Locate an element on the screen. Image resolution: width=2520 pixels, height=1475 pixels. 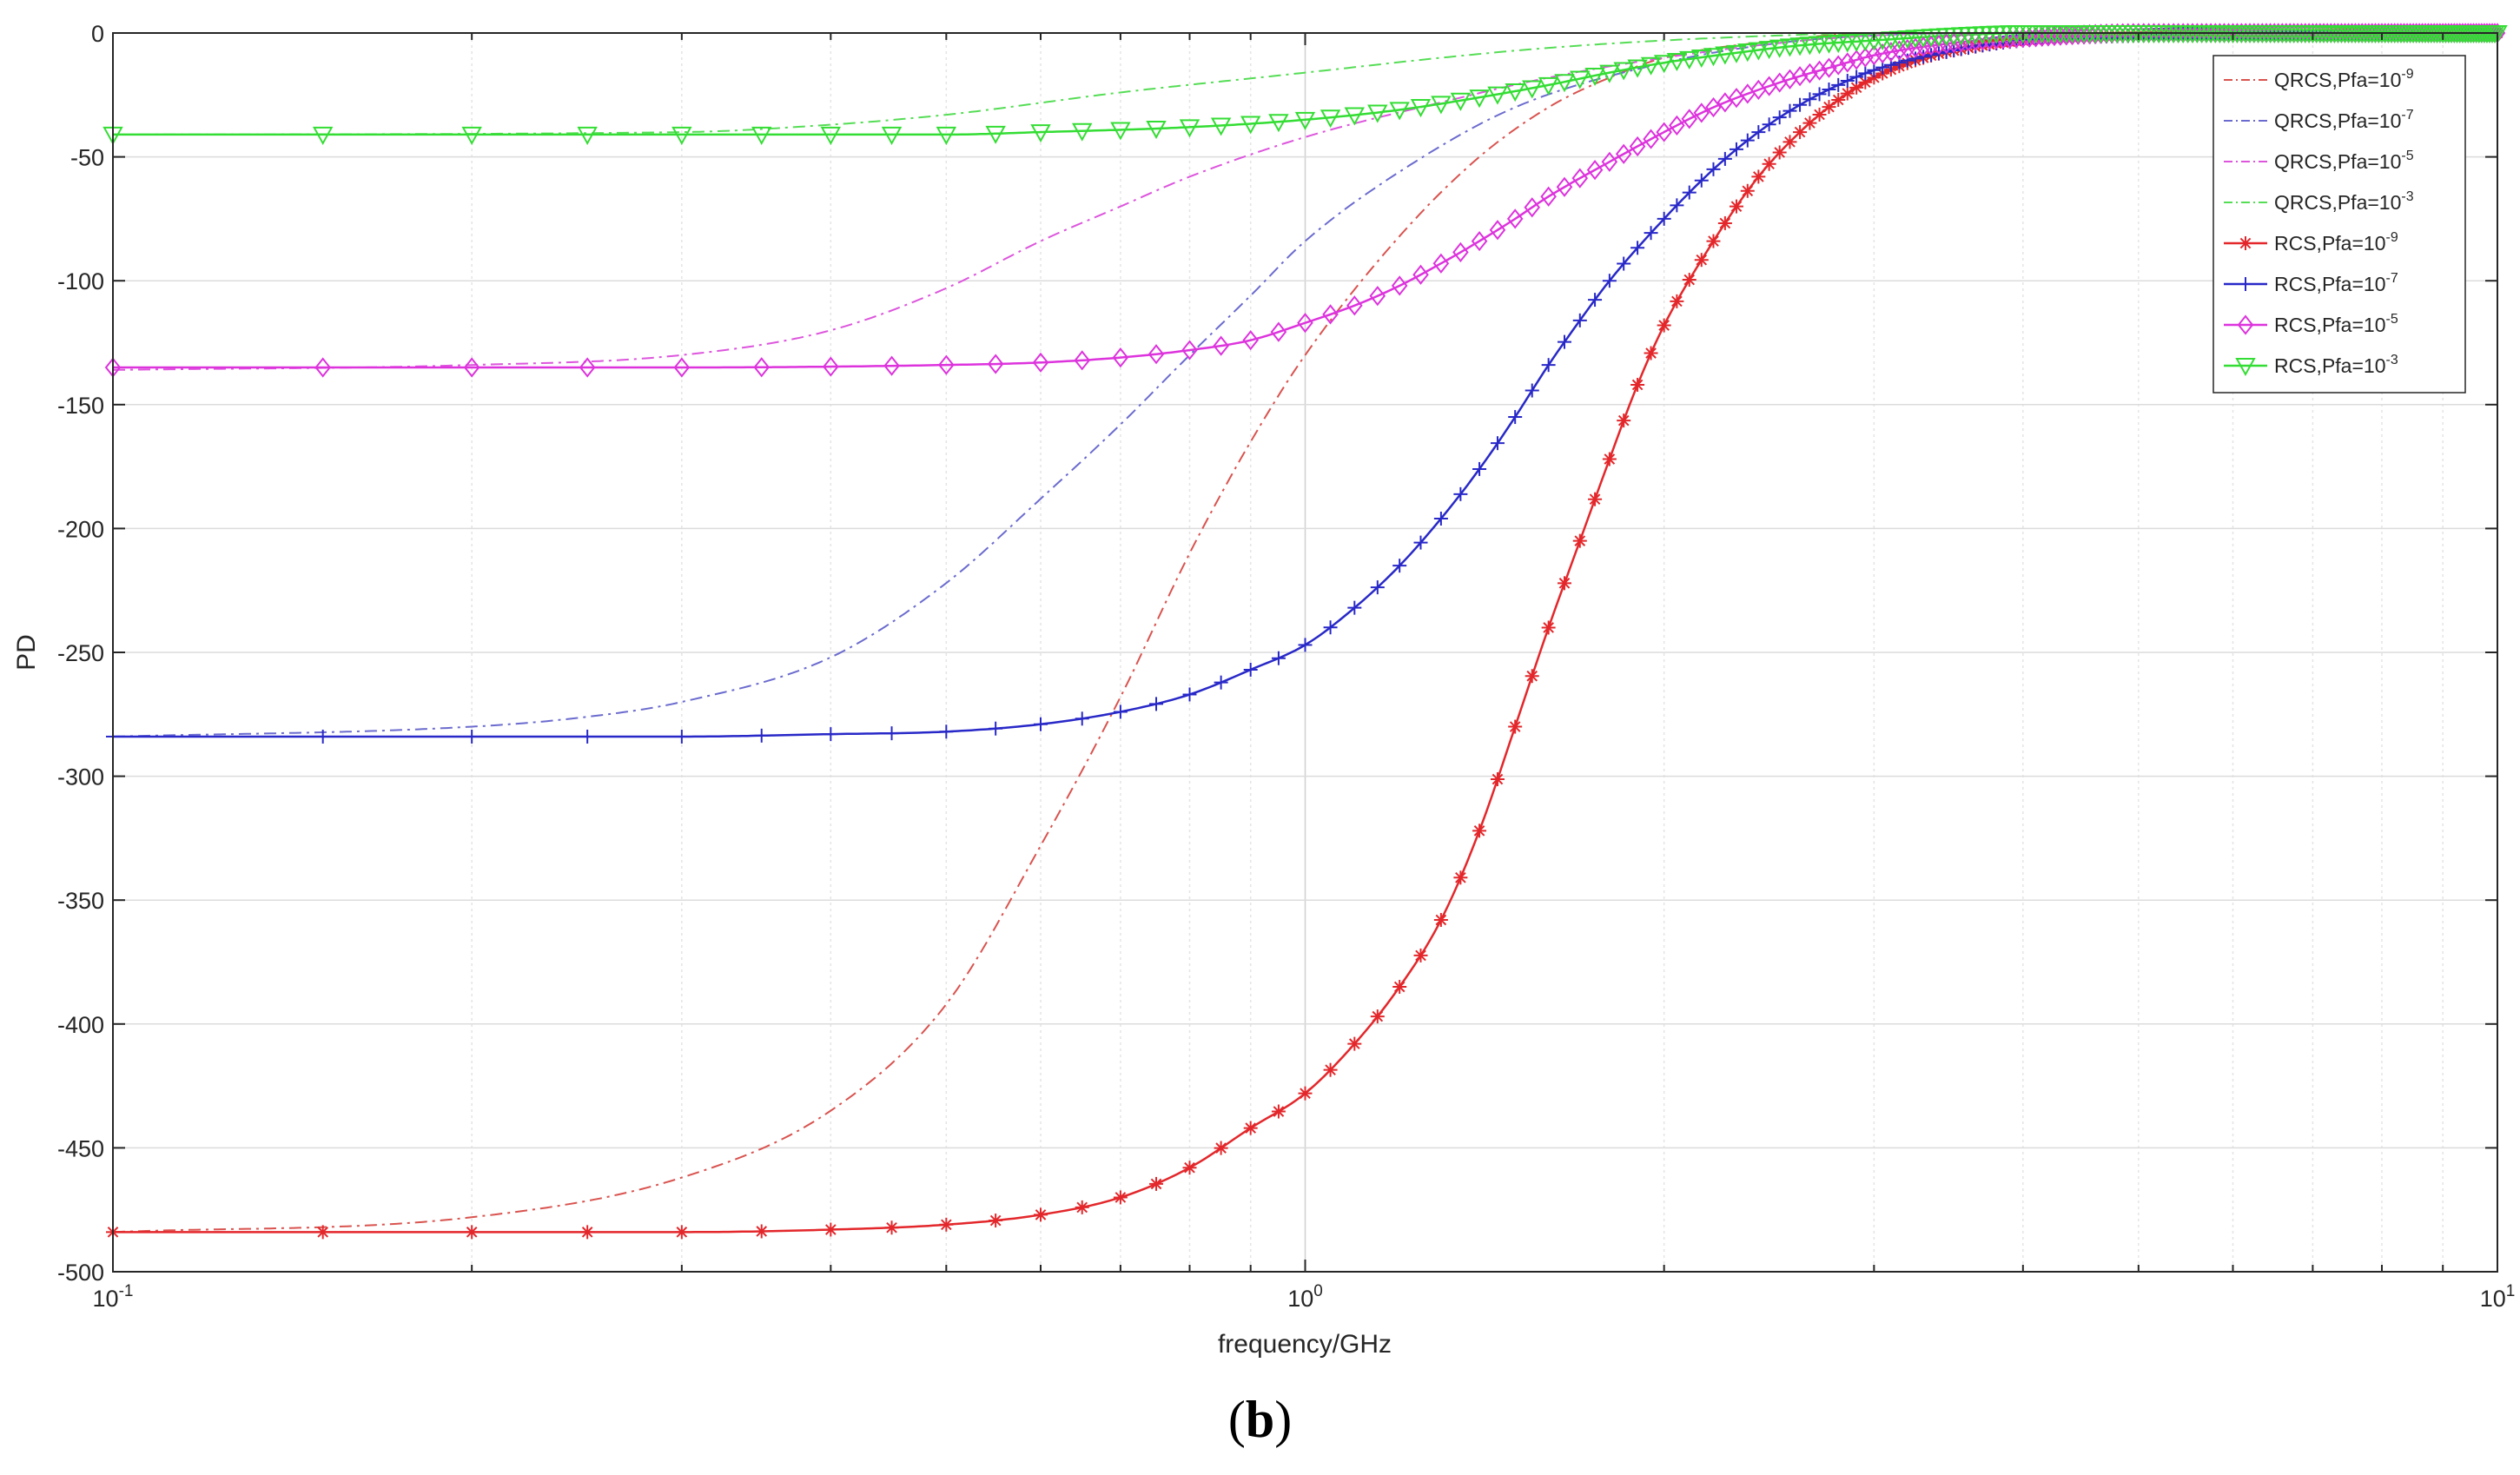
y-tick-label: -250 is located at coordinates (80, 653).